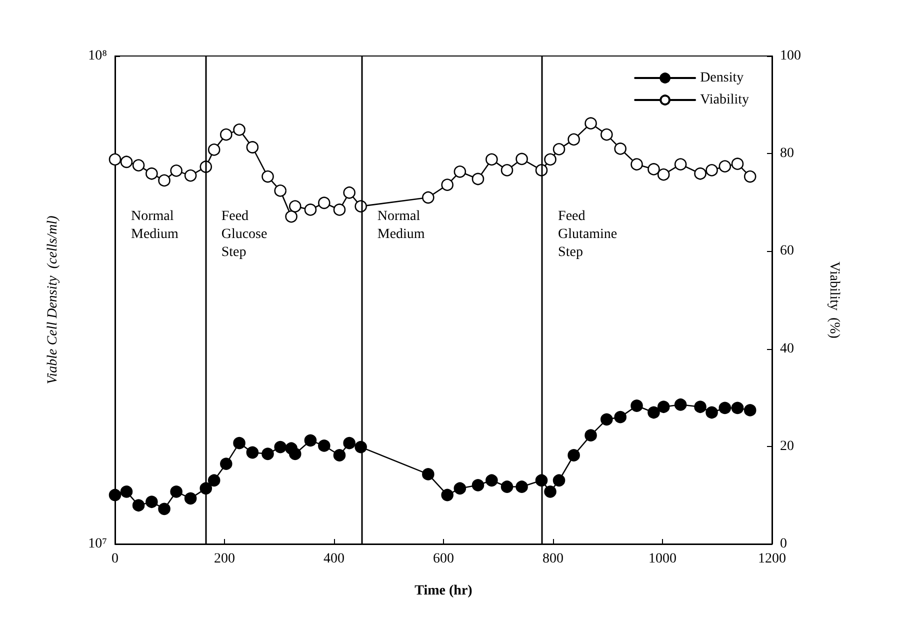  I want to click on x-tick-label: 800, so click(553, 559).